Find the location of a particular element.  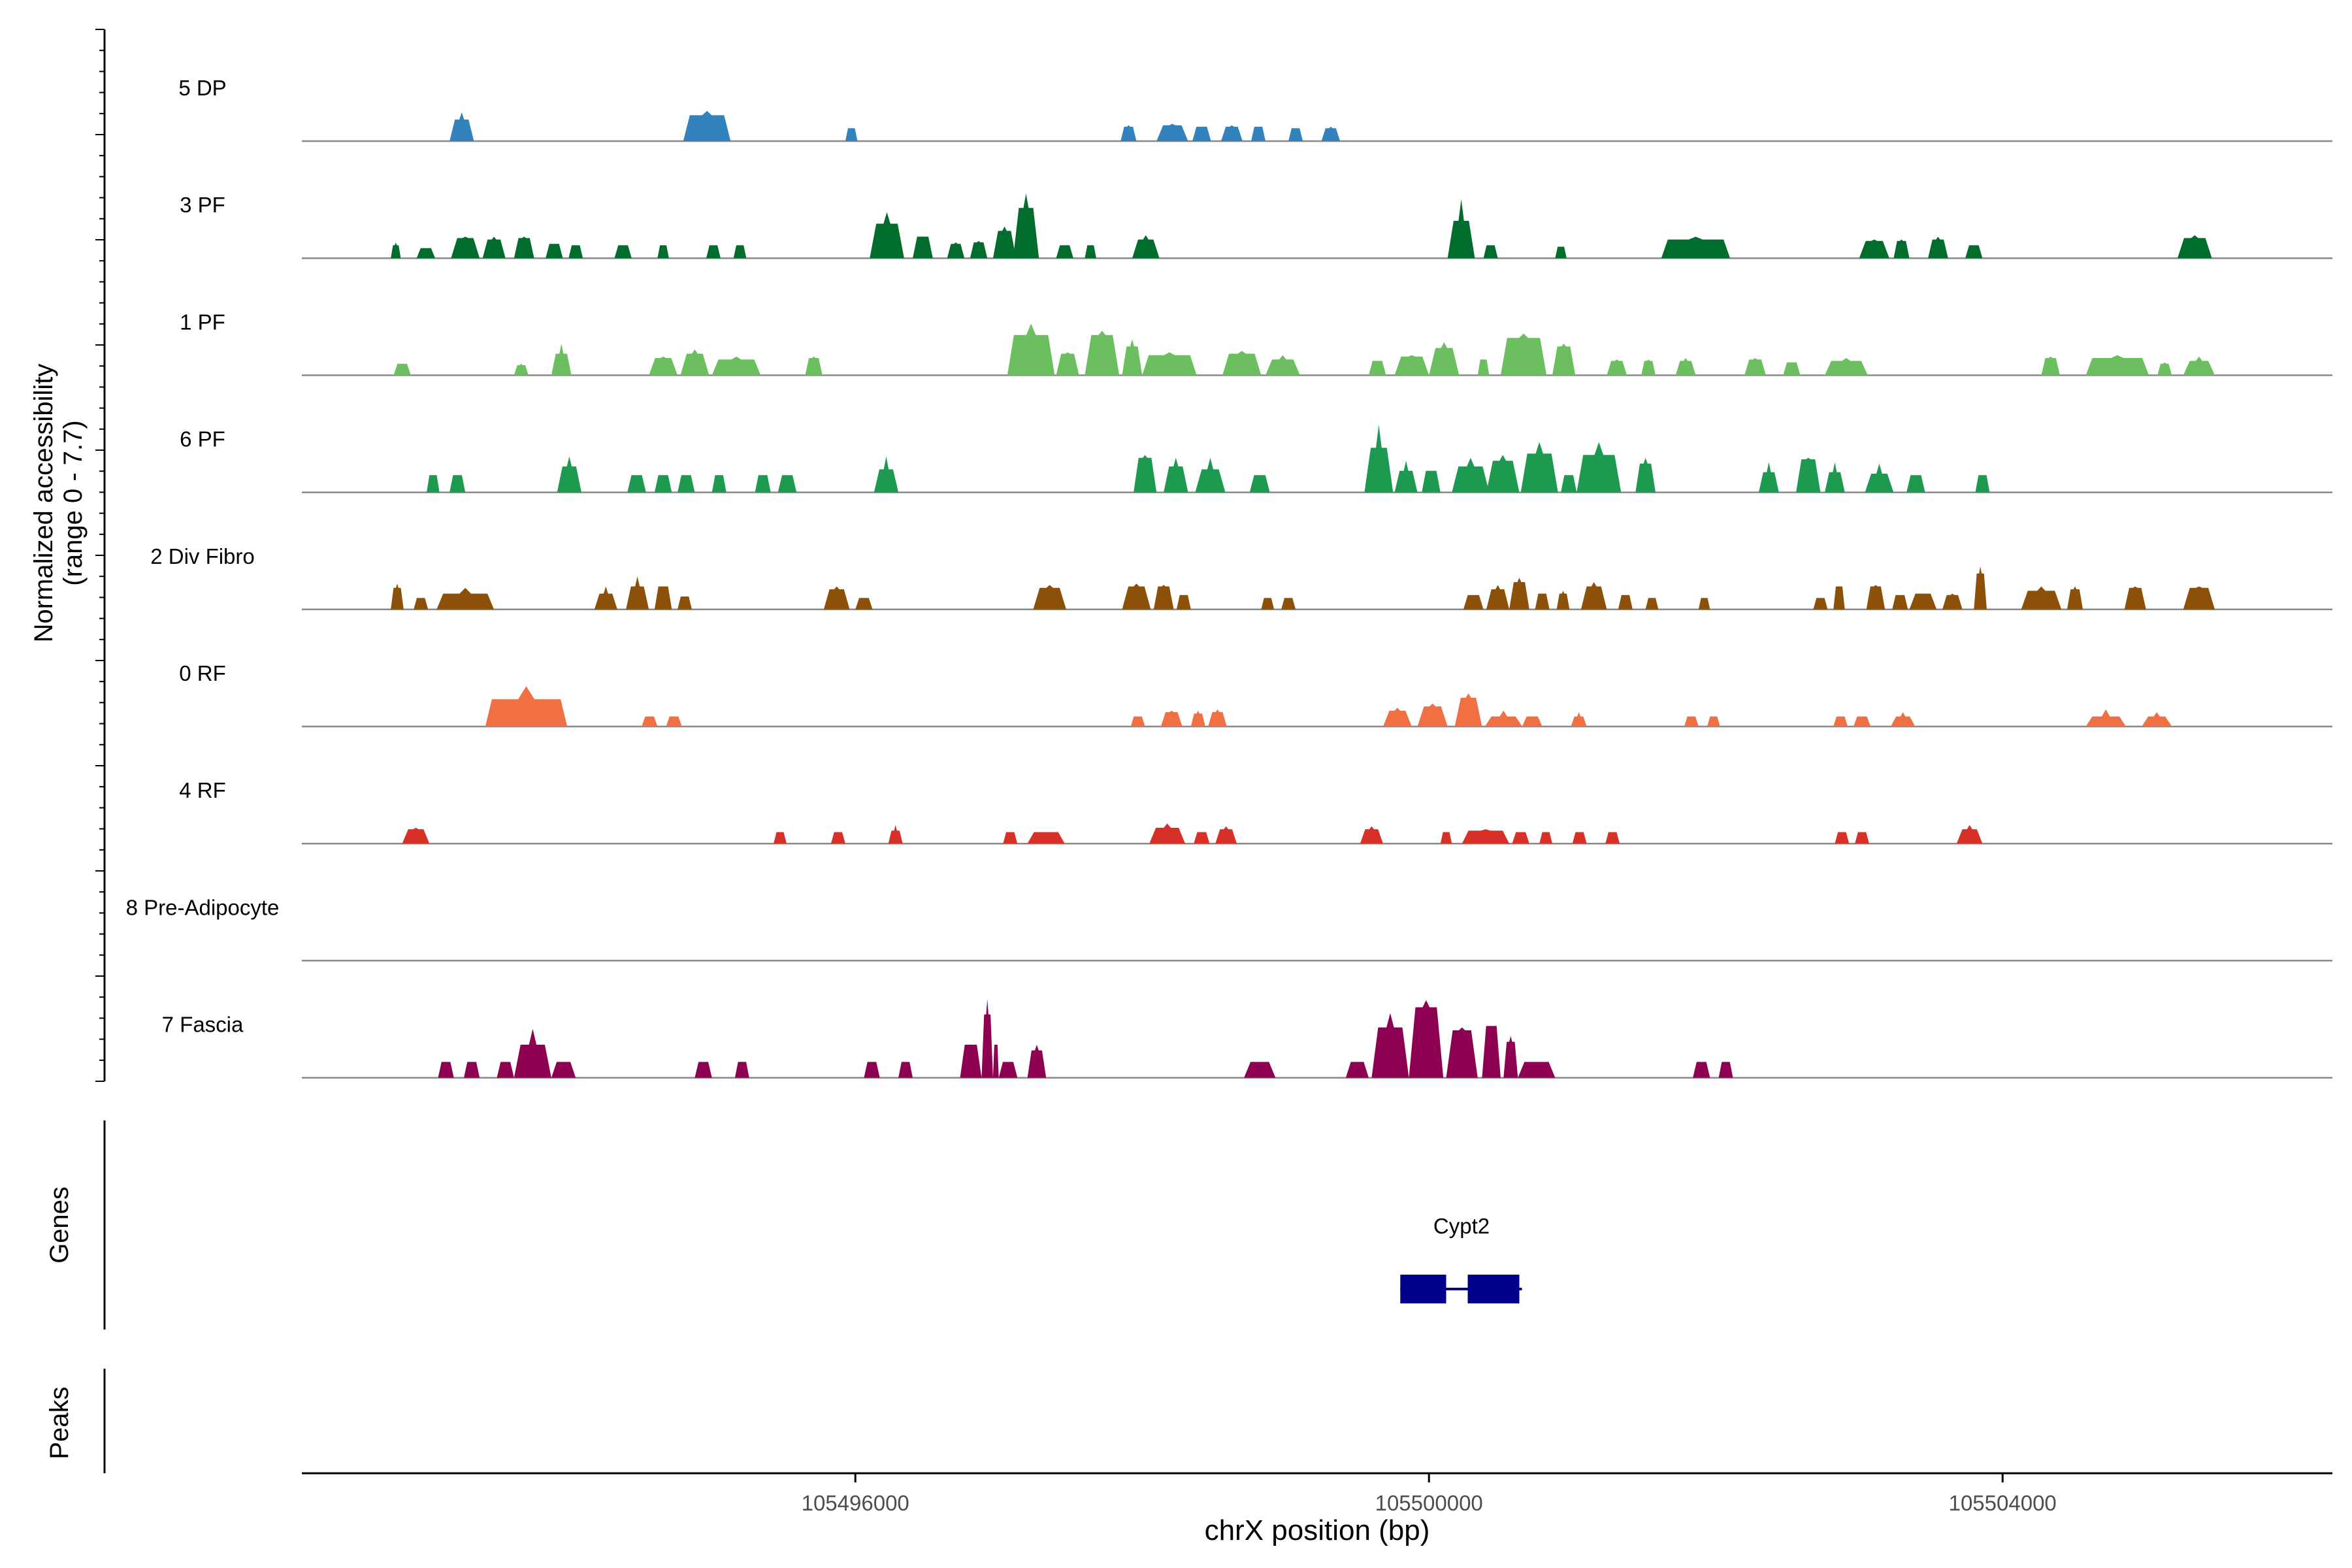

peaks-track-label: Peaks is located at coordinates (59, 1422).